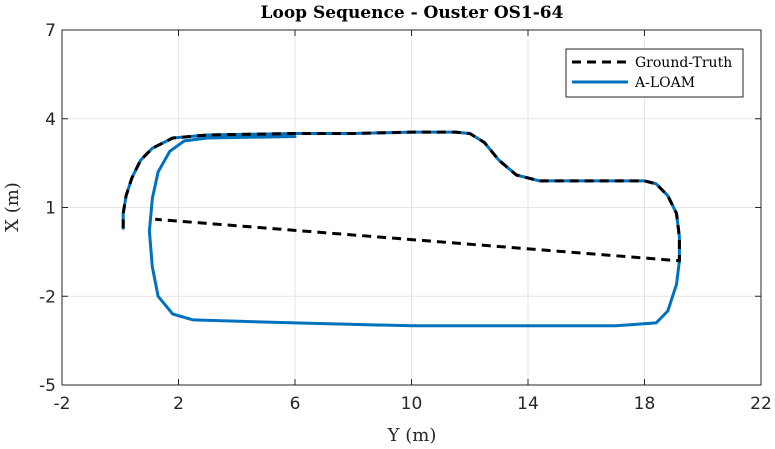  What do you see at coordinates (664, 83) in the screenshot?
I see `legend-label-a-loam: A-LOAM` at bounding box center [664, 83].